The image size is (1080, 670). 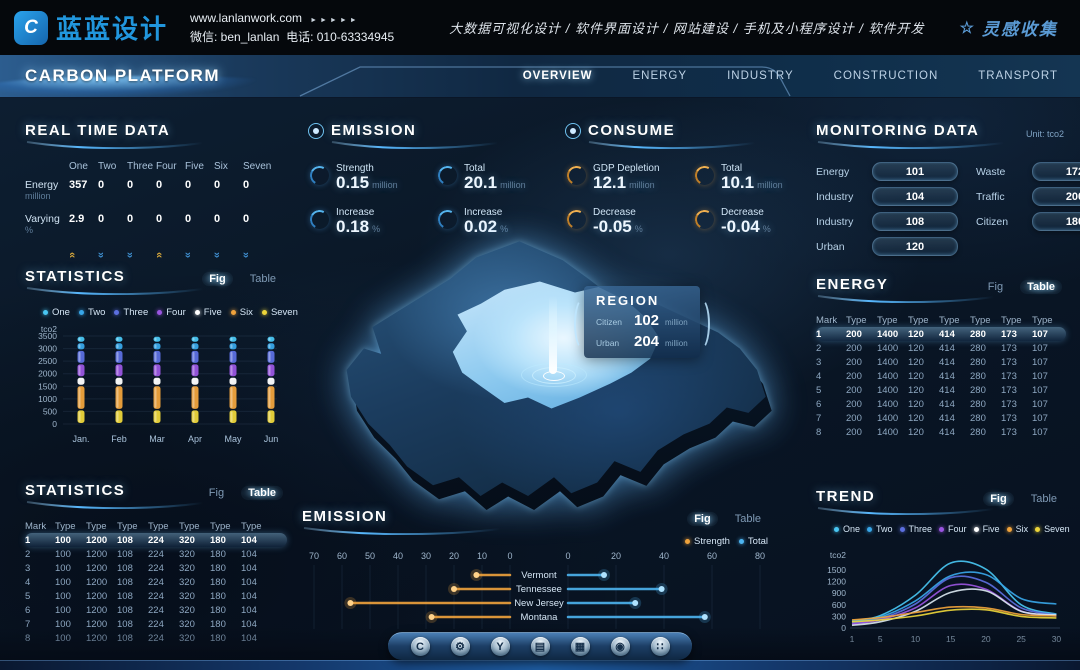 I want to click on legend-item-strength: Strength, so click(x=707, y=541).